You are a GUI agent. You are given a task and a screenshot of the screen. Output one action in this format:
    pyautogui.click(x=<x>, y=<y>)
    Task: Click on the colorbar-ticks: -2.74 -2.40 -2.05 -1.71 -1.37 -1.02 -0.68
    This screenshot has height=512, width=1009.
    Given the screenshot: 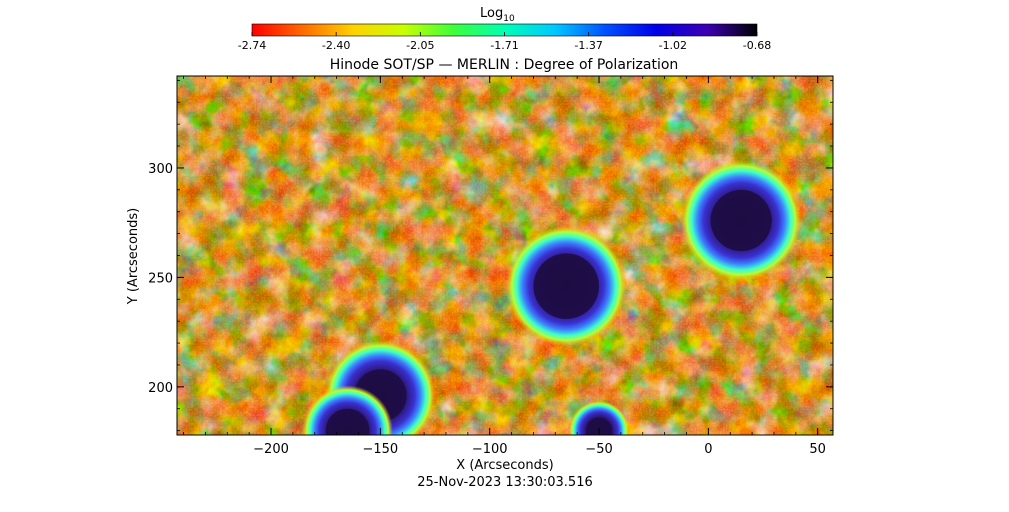 What is the action you would take?
    pyautogui.click(x=504, y=42)
    